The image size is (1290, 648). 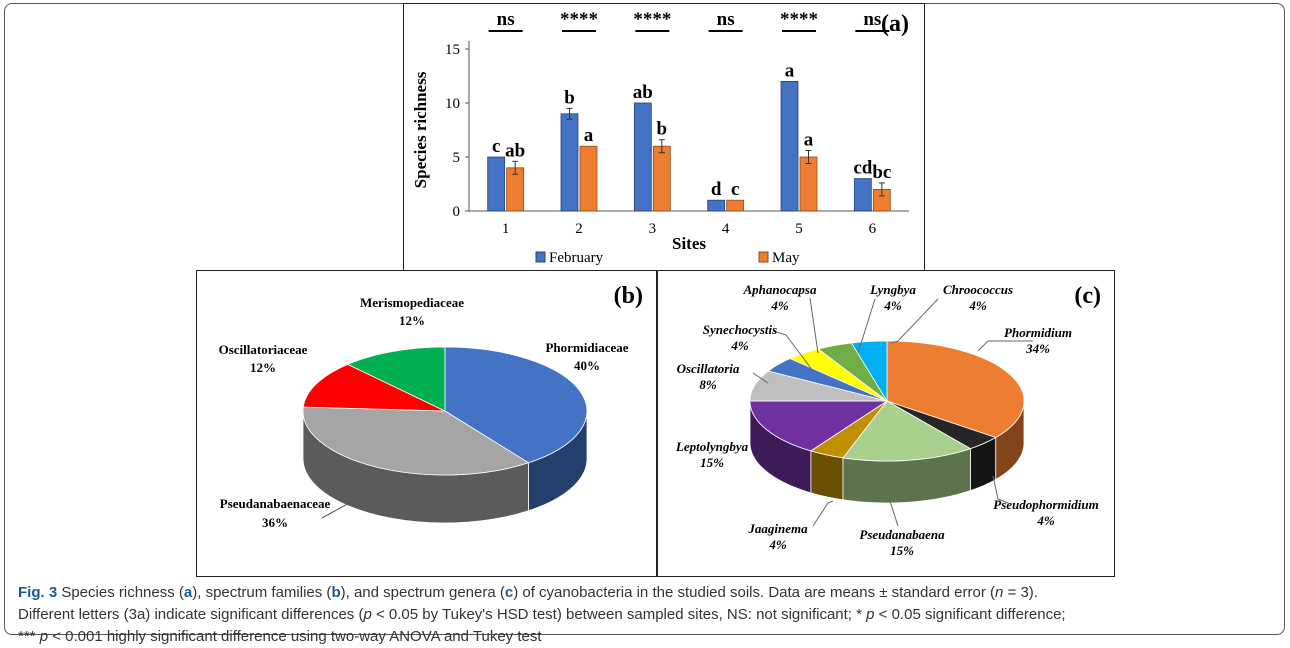 What do you see at coordinates (275, 522) in the screenshot?
I see `slice-percent: 36%` at bounding box center [275, 522].